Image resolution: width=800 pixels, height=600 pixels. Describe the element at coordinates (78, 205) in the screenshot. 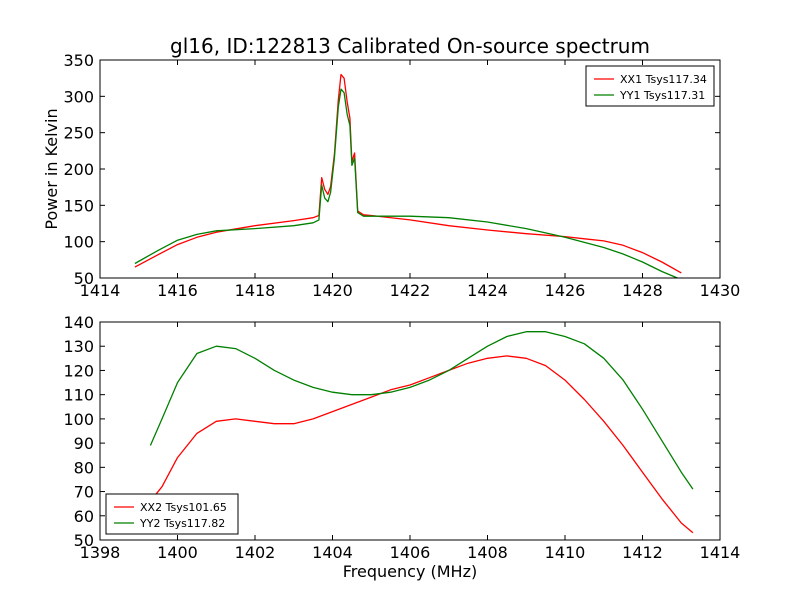

I see `y-tick-label: 150` at that location.